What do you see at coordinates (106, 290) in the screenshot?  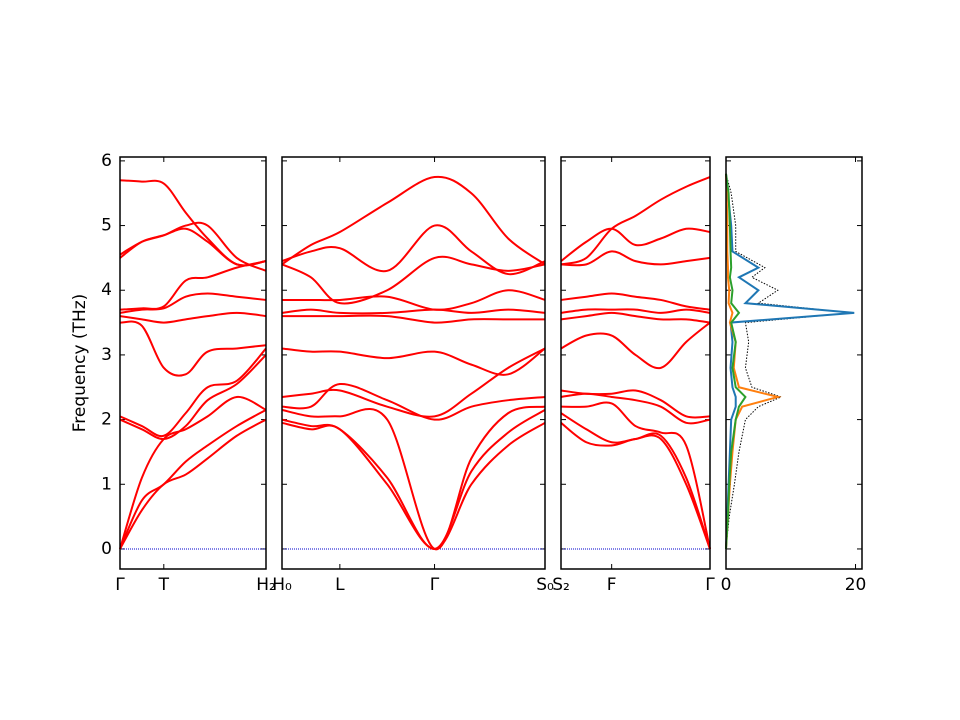 I see `y-tick-label: 4` at bounding box center [106, 290].